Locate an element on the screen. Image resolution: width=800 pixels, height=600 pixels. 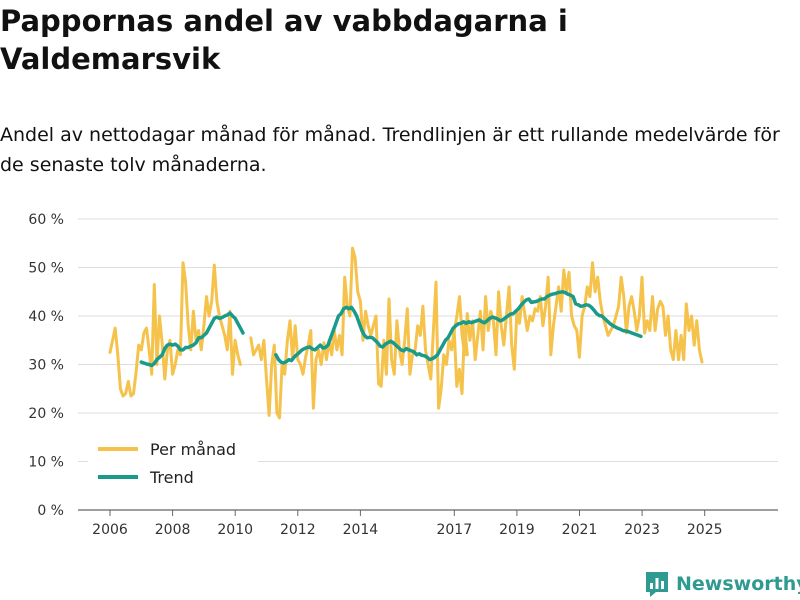
y-tick-label: 20 % is located at coordinates (46, 414).